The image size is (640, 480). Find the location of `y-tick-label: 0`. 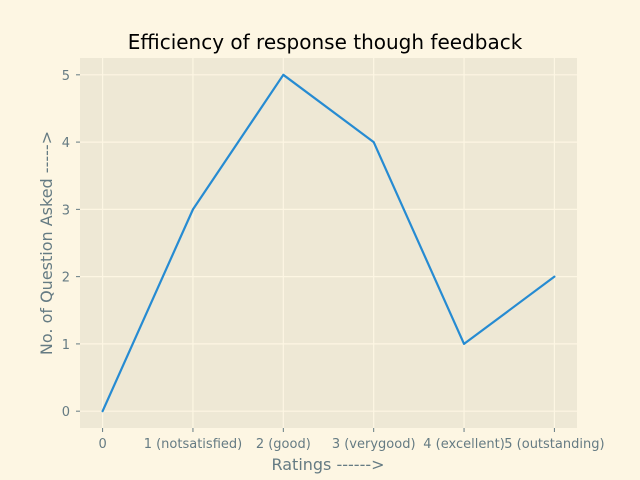

y-tick-label: 0 is located at coordinates (66, 412).